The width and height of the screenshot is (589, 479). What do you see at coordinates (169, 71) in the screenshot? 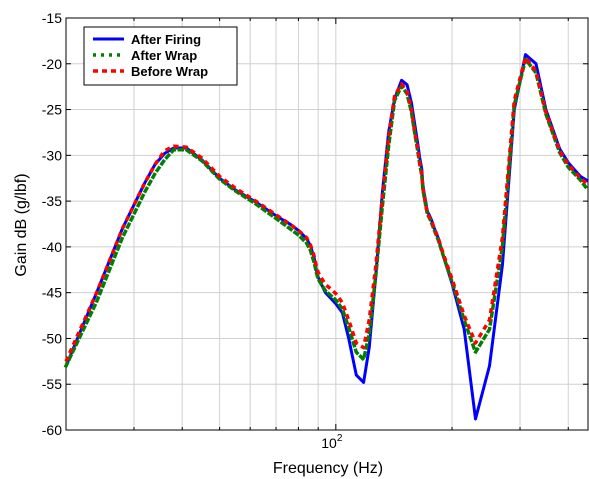
I see `legend-label: Before Wrap` at bounding box center [169, 71].